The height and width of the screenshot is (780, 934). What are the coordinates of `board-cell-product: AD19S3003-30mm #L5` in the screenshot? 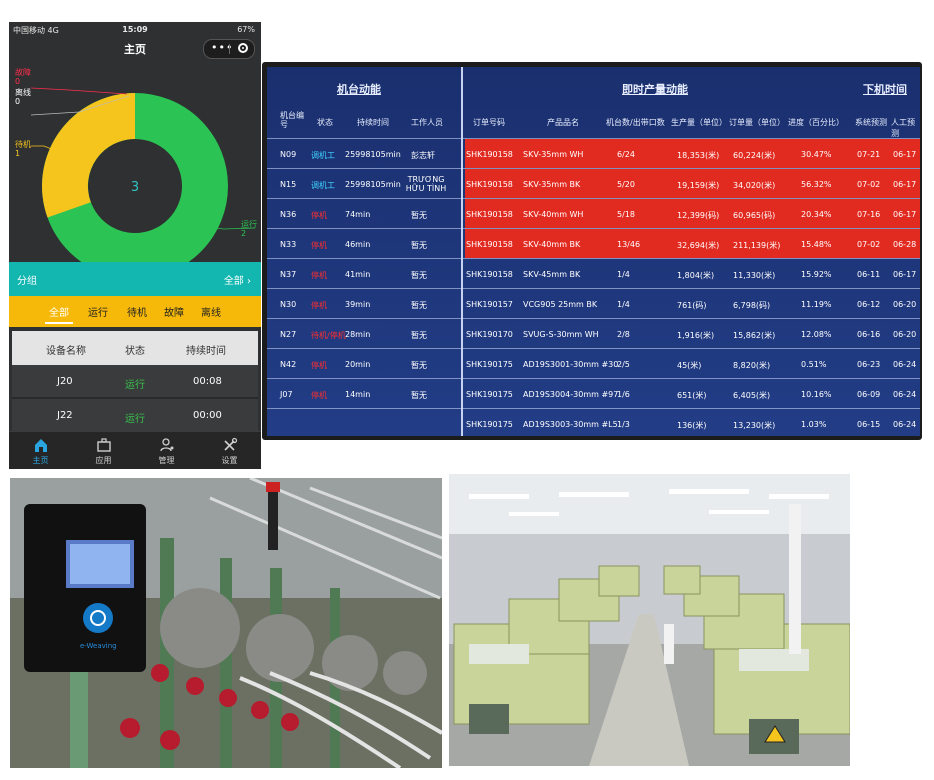 It's located at (570, 424).